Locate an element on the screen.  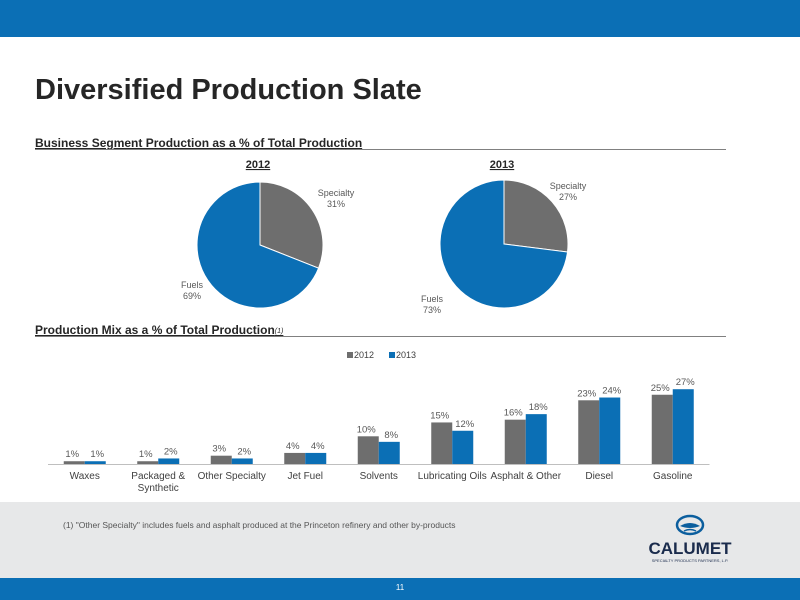
pie-label-value: 27% is located at coordinates (568, 197).